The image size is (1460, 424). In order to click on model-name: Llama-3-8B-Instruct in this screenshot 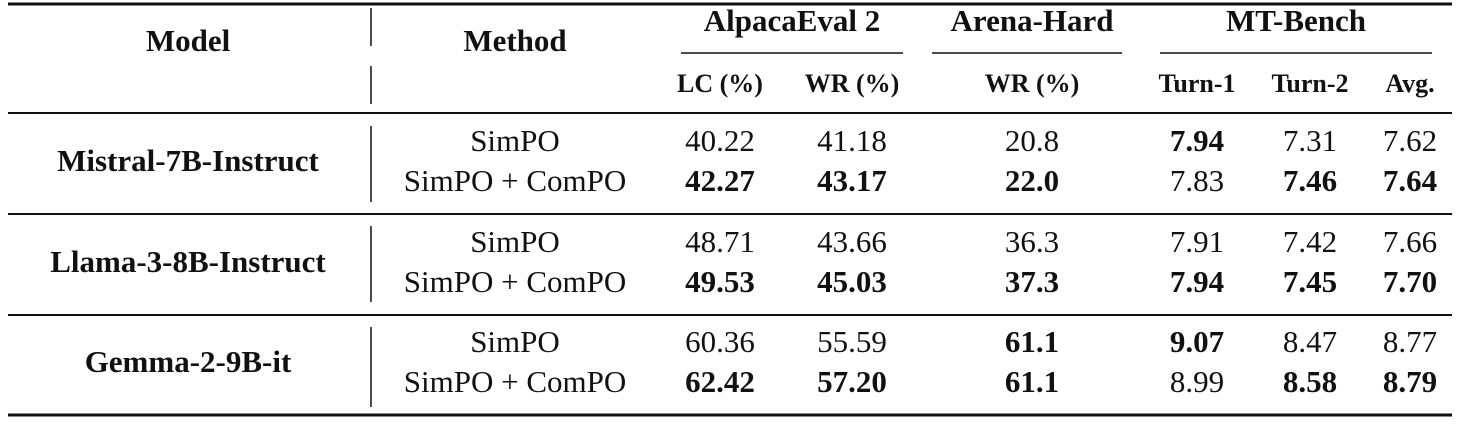, I will do `click(188, 261)`.